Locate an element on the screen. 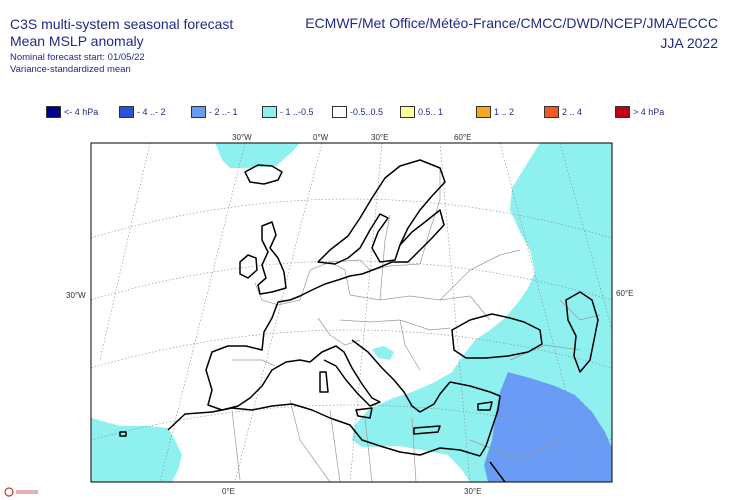 The width and height of the screenshot is (751, 500). legend-label-1: <- 4 hPa is located at coordinates (81, 112).